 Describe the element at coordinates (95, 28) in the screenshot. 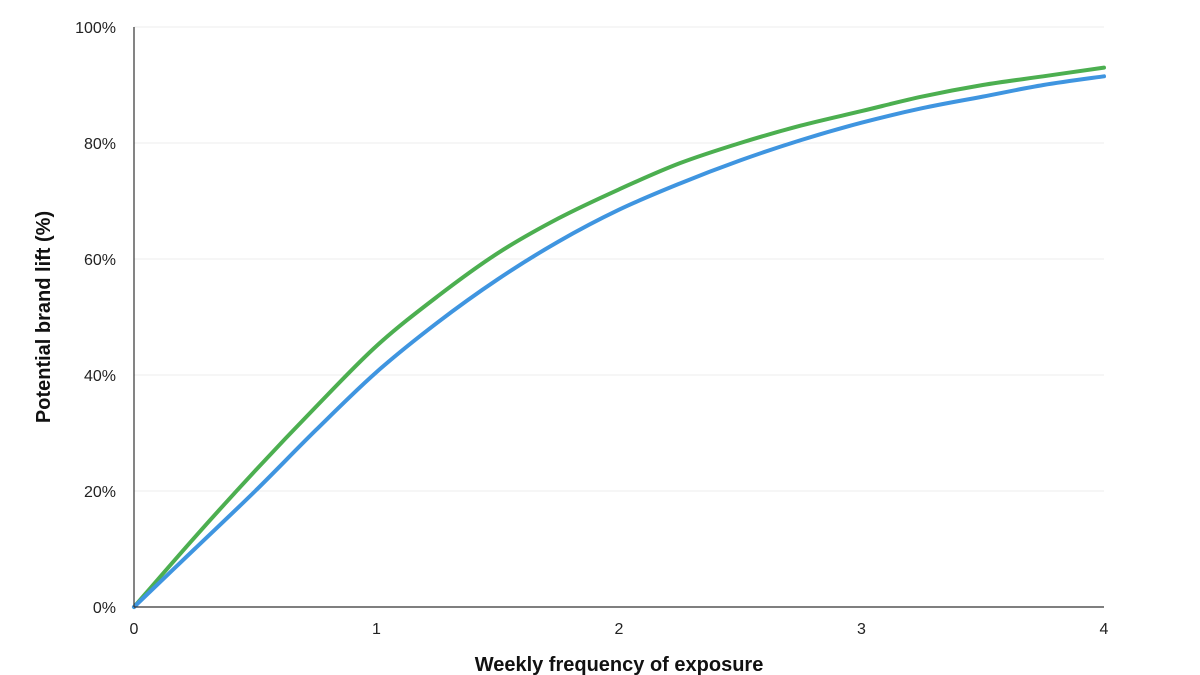

I see `y-tick-label: 100%` at that location.